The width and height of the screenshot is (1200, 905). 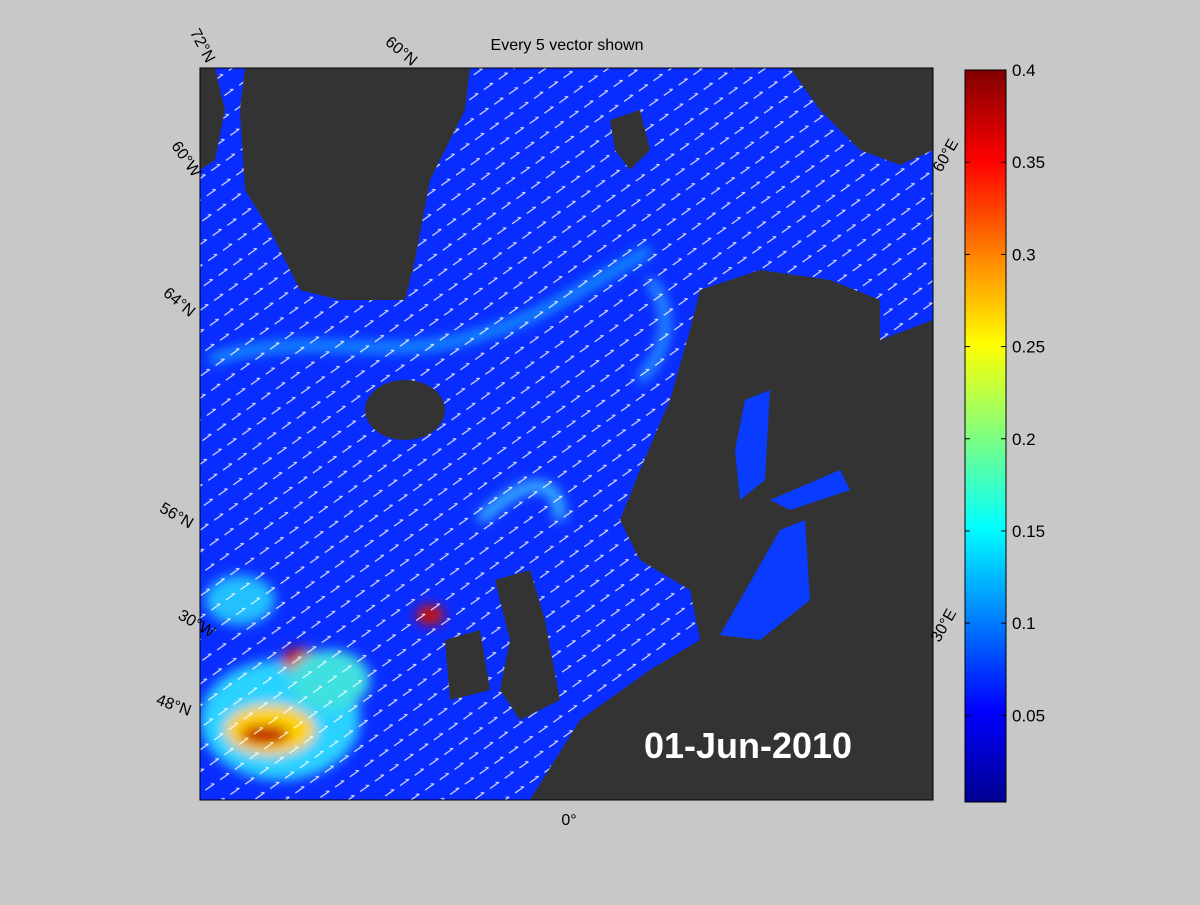 What do you see at coordinates (179, 303) in the screenshot?
I see `graticule-label: 64°N` at bounding box center [179, 303].